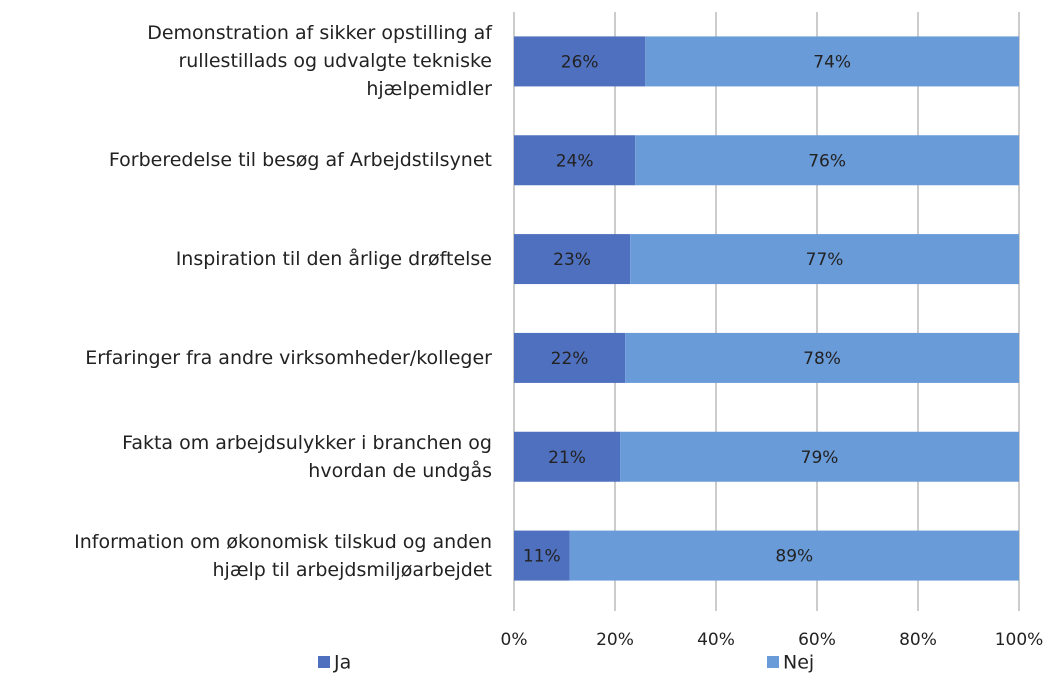 This screenshot has height=675, width=1049. I want to click on data-label: 21%, so click(567, 458).